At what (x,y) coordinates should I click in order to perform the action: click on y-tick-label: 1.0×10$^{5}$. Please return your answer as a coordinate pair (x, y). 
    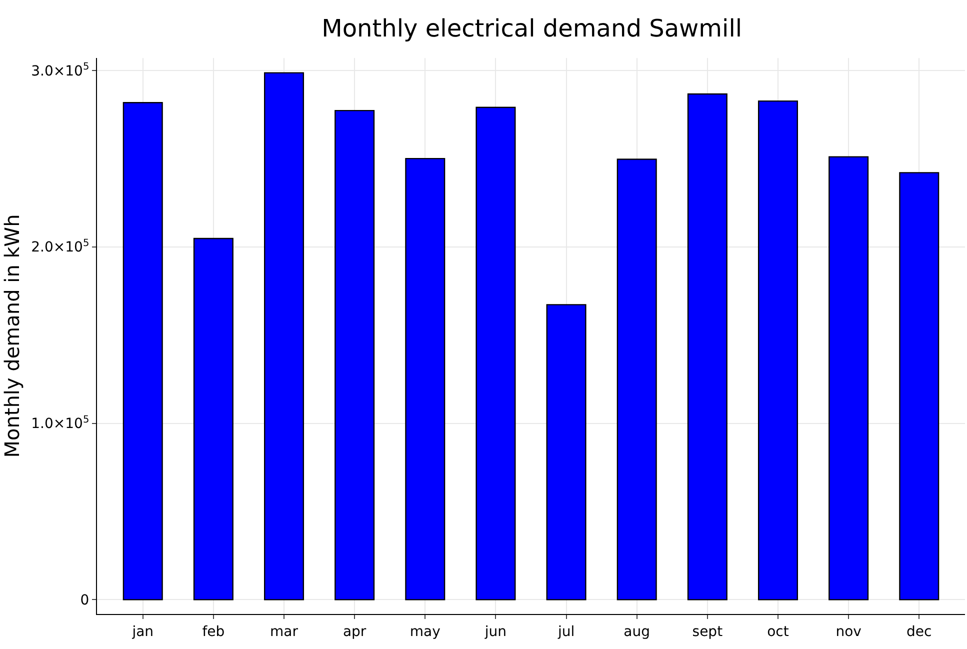
    Looking at the image, I should click on (60, 423).